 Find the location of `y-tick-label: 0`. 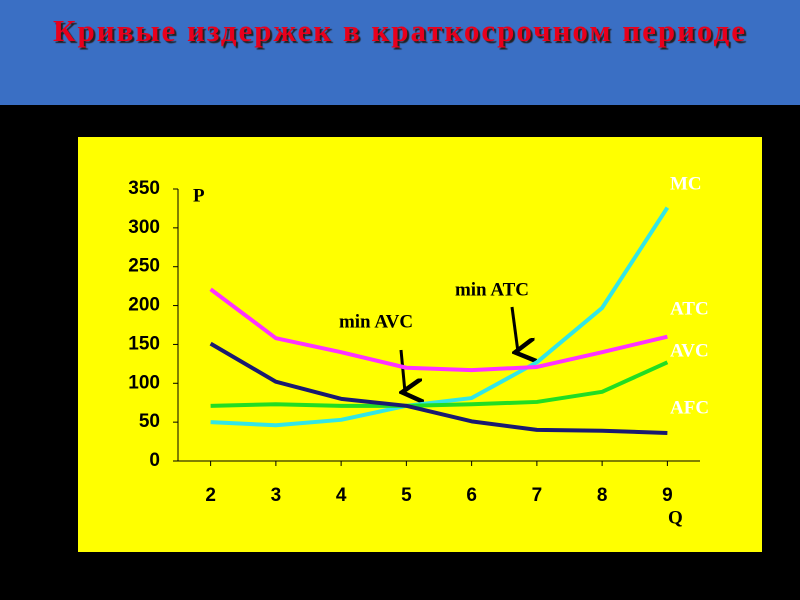

y-tick-label: 0 is located at coordinates (154, 460).